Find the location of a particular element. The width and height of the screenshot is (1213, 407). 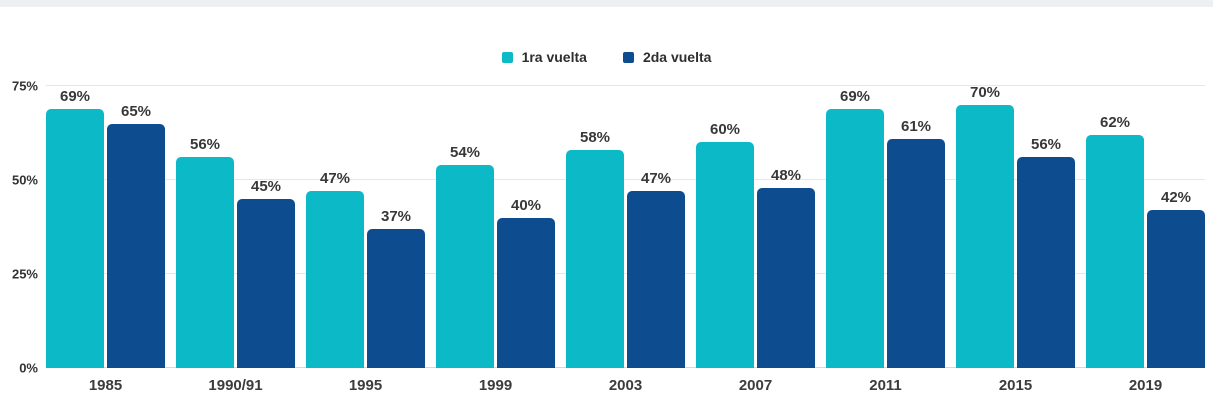

bar-value-label: 54% is located at coordinates (465, 152).